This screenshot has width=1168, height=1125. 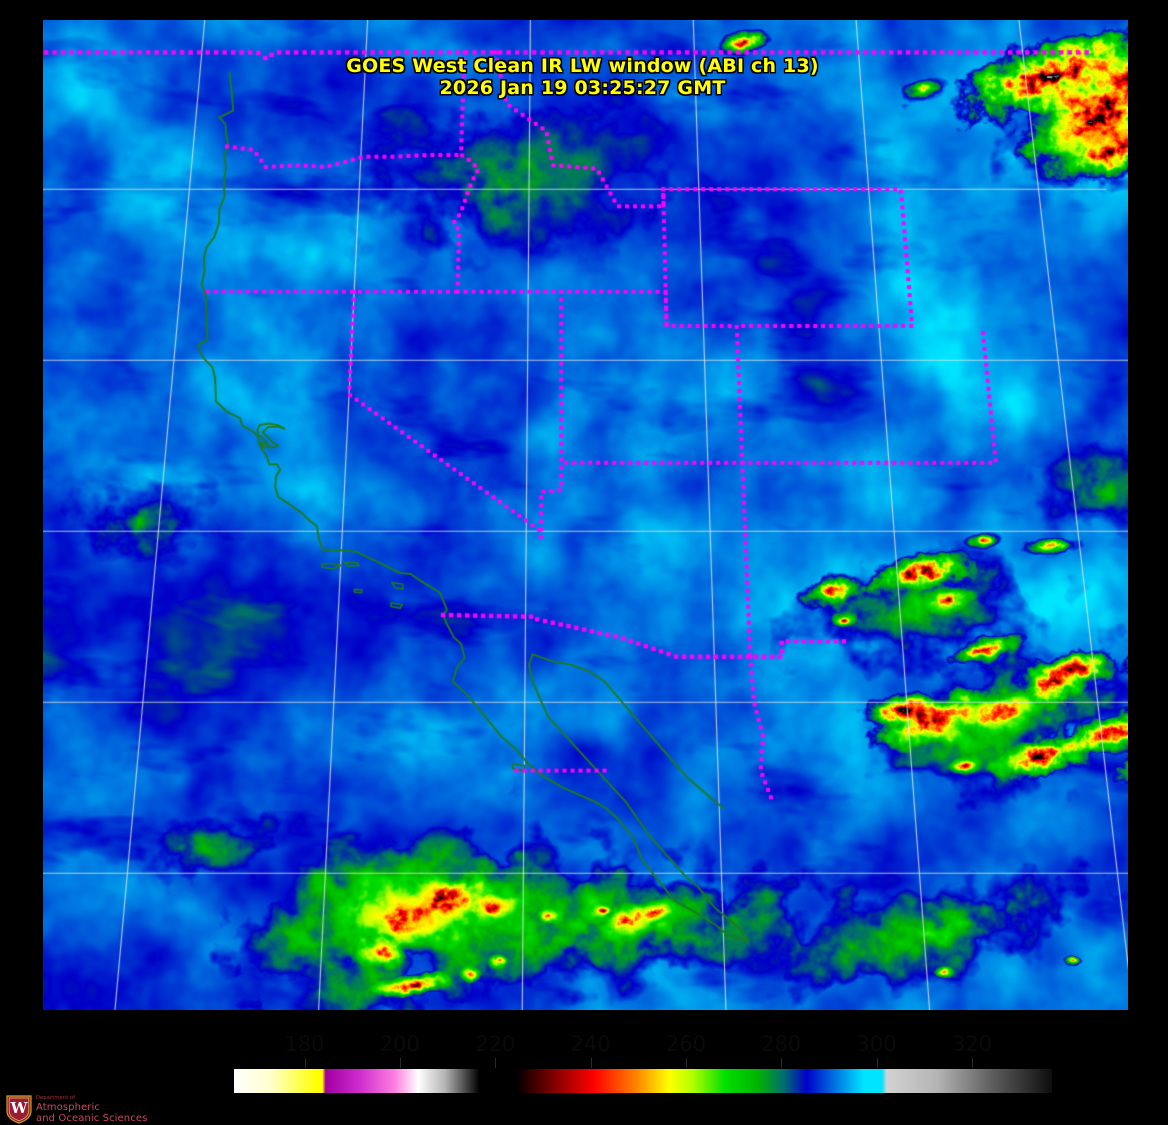 I want to click on colorbar-tick-labels: 180 200 220 240 260 280 300 320, so click(x=584, y=1047).